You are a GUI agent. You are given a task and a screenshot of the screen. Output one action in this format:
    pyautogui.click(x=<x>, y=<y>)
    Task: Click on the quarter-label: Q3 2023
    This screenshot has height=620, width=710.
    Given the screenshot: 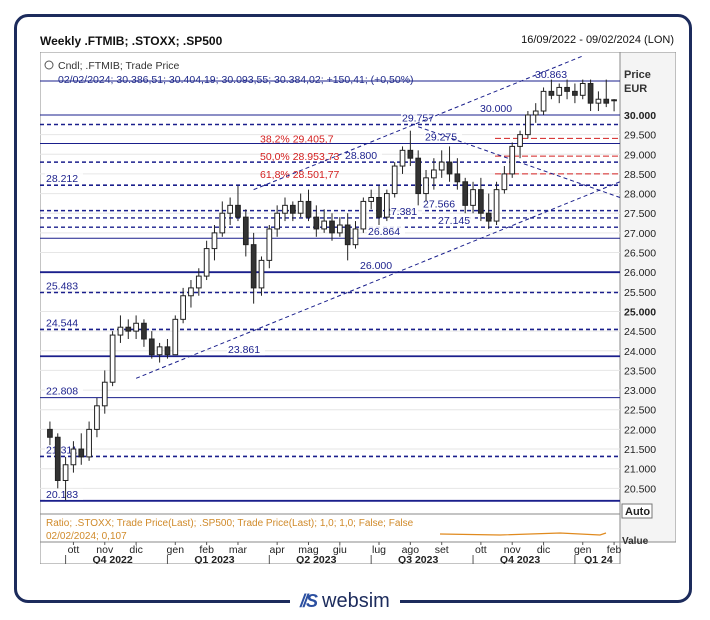 What is the action you would take?
    pyautogui.click(x=418, y=559)
    